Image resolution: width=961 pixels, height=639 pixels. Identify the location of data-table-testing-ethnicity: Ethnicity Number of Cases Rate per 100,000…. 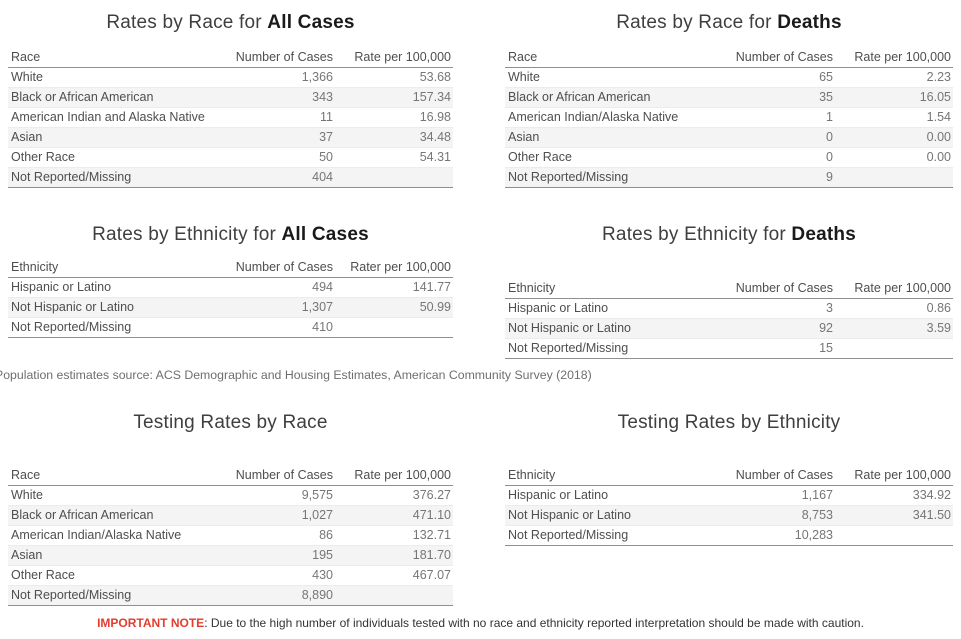
(729, 506).